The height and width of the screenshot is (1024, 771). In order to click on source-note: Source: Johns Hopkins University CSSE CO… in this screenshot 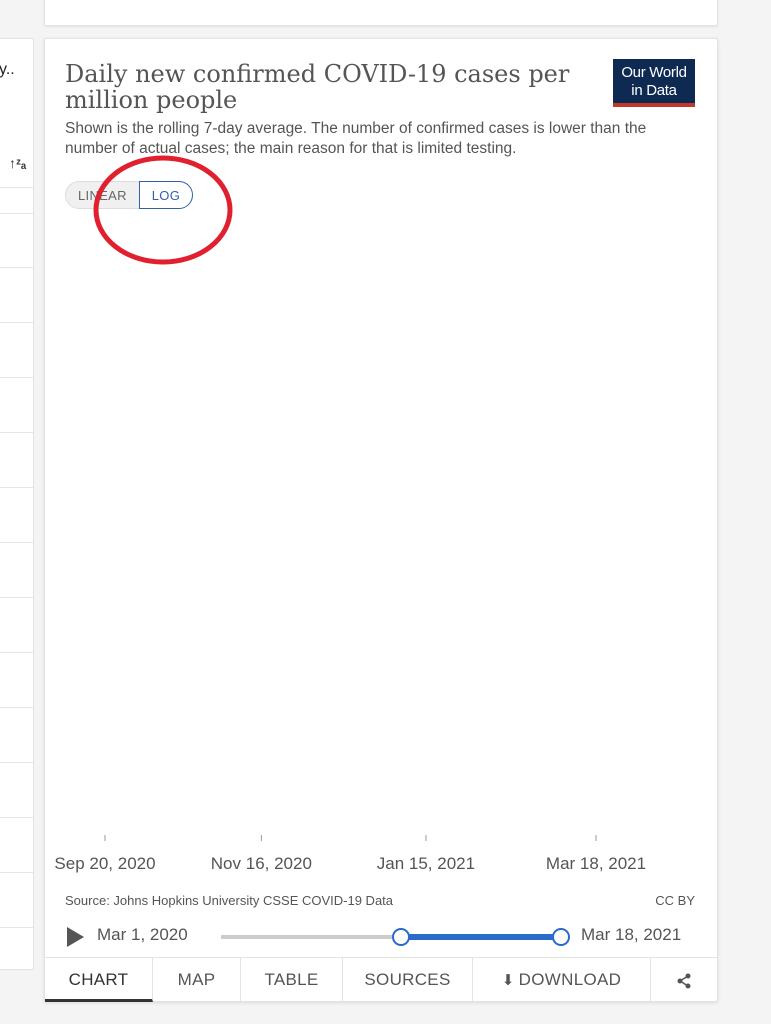, I will do `click(229, 900)`.